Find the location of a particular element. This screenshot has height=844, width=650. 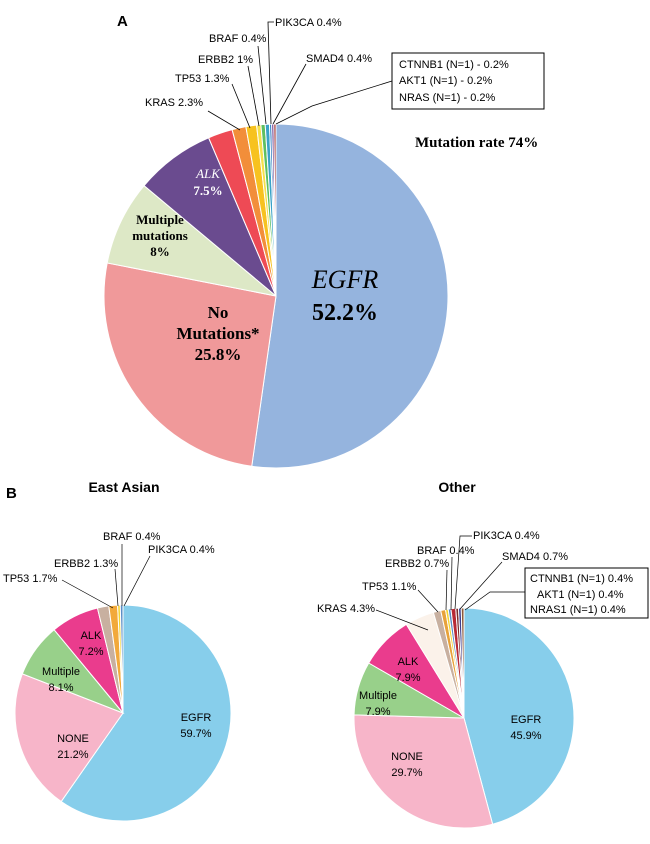

east-asian-title: East Asian is located at coordinates (123, 487).